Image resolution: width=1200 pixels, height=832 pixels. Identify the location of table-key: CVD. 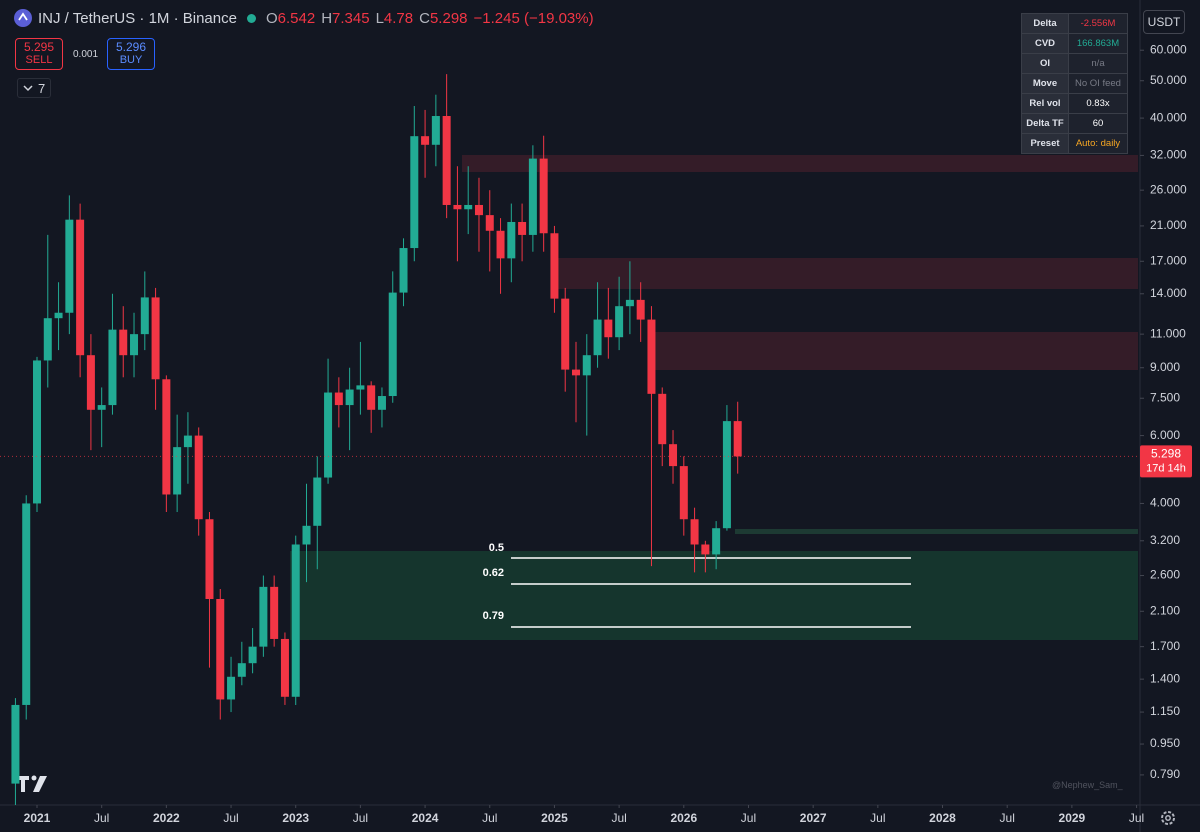
(1045, 43).